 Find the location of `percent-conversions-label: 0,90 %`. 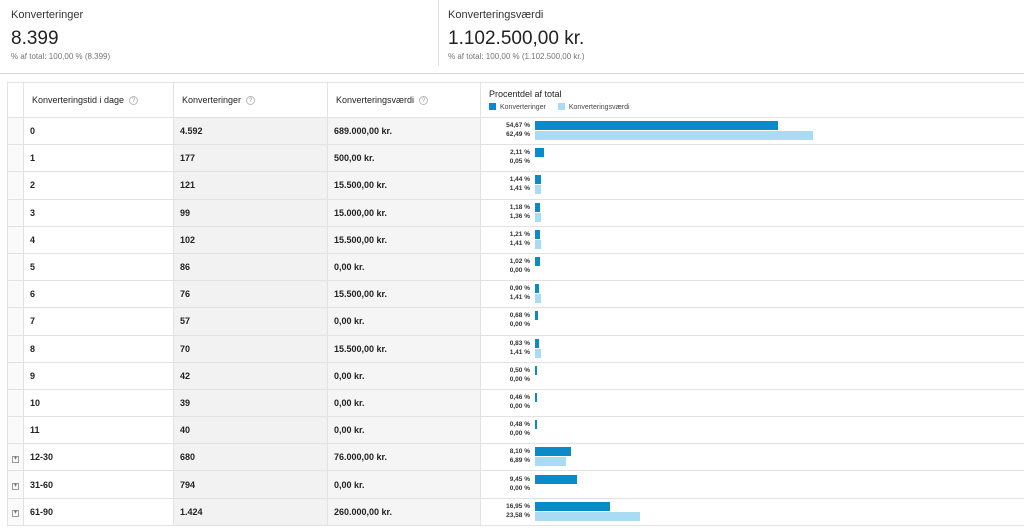

percent-conversions-label: 0,90 % is located at coordinates (519, 289).